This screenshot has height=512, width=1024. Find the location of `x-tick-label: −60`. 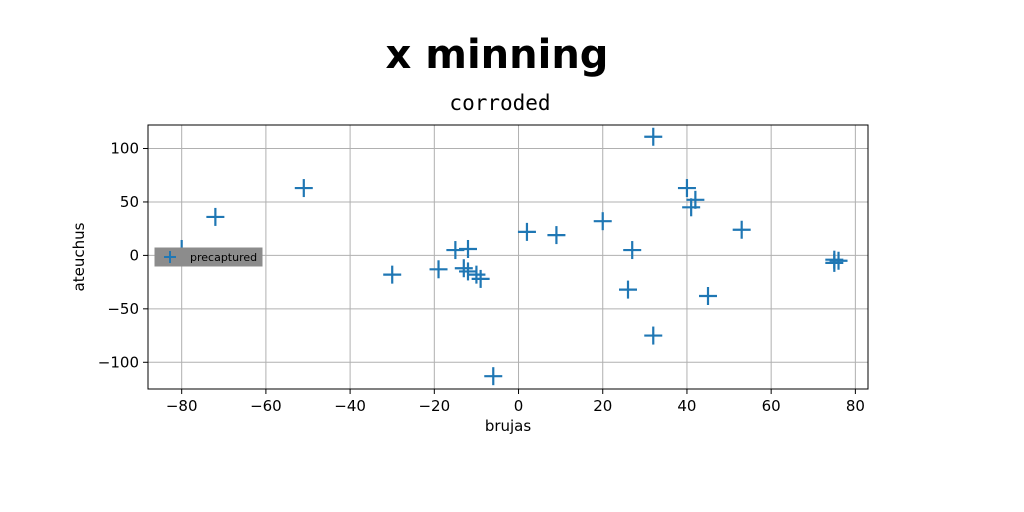

x-tick-label: −60 is located at coordinates (266, 406).